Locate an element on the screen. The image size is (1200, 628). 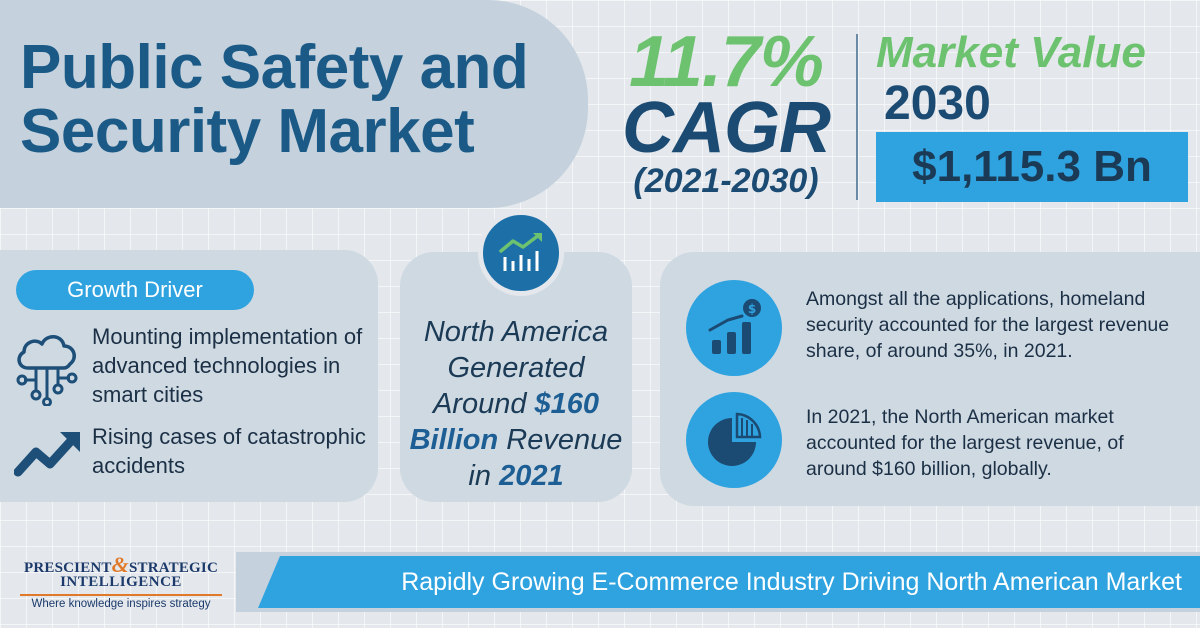
market-value-year: 2030 is located at coordinates (937, 103).